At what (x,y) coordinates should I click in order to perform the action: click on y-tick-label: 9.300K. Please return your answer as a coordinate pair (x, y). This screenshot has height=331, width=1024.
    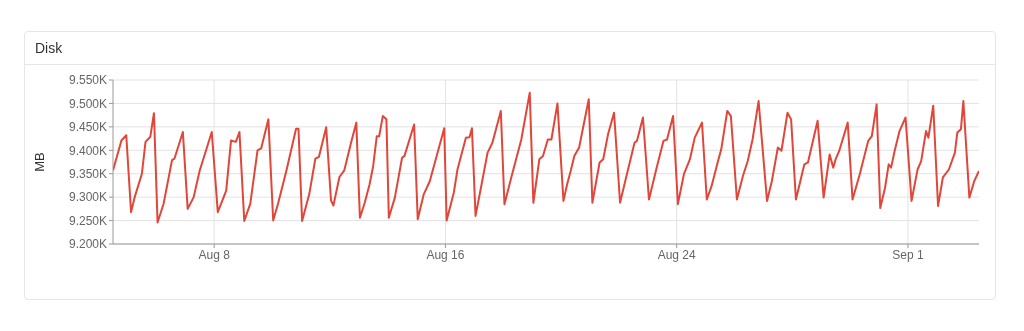
    Looking at the image, I should click on (87, 197).